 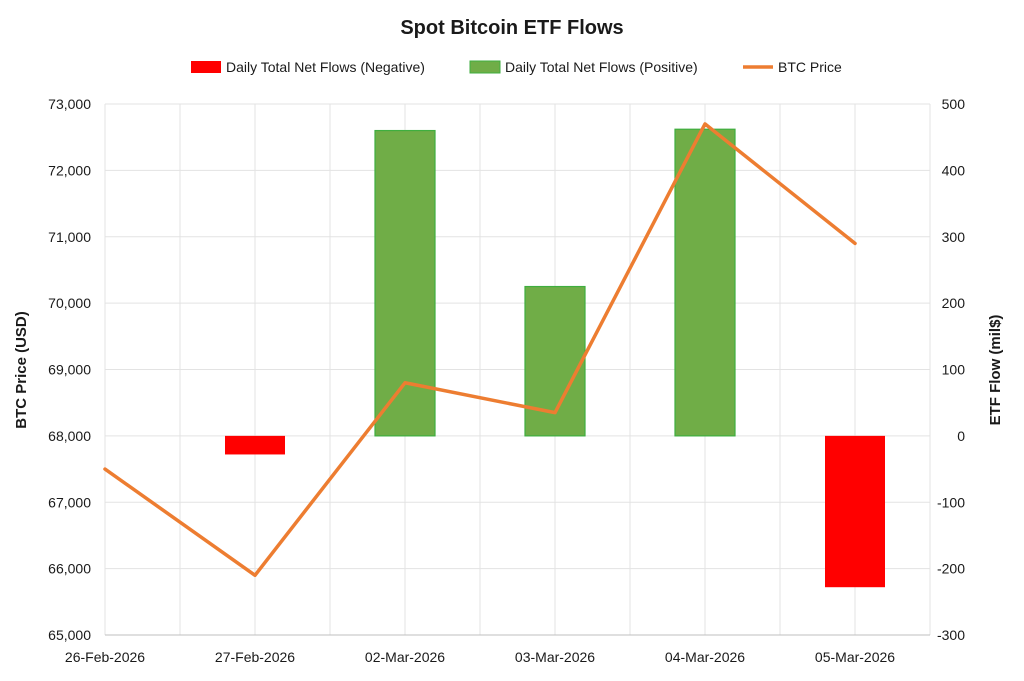 What do you see at coordinates (69, 635) in the screenshot?
I see `y-left-tick-label: 65,000` at bounding box center [69, 635].